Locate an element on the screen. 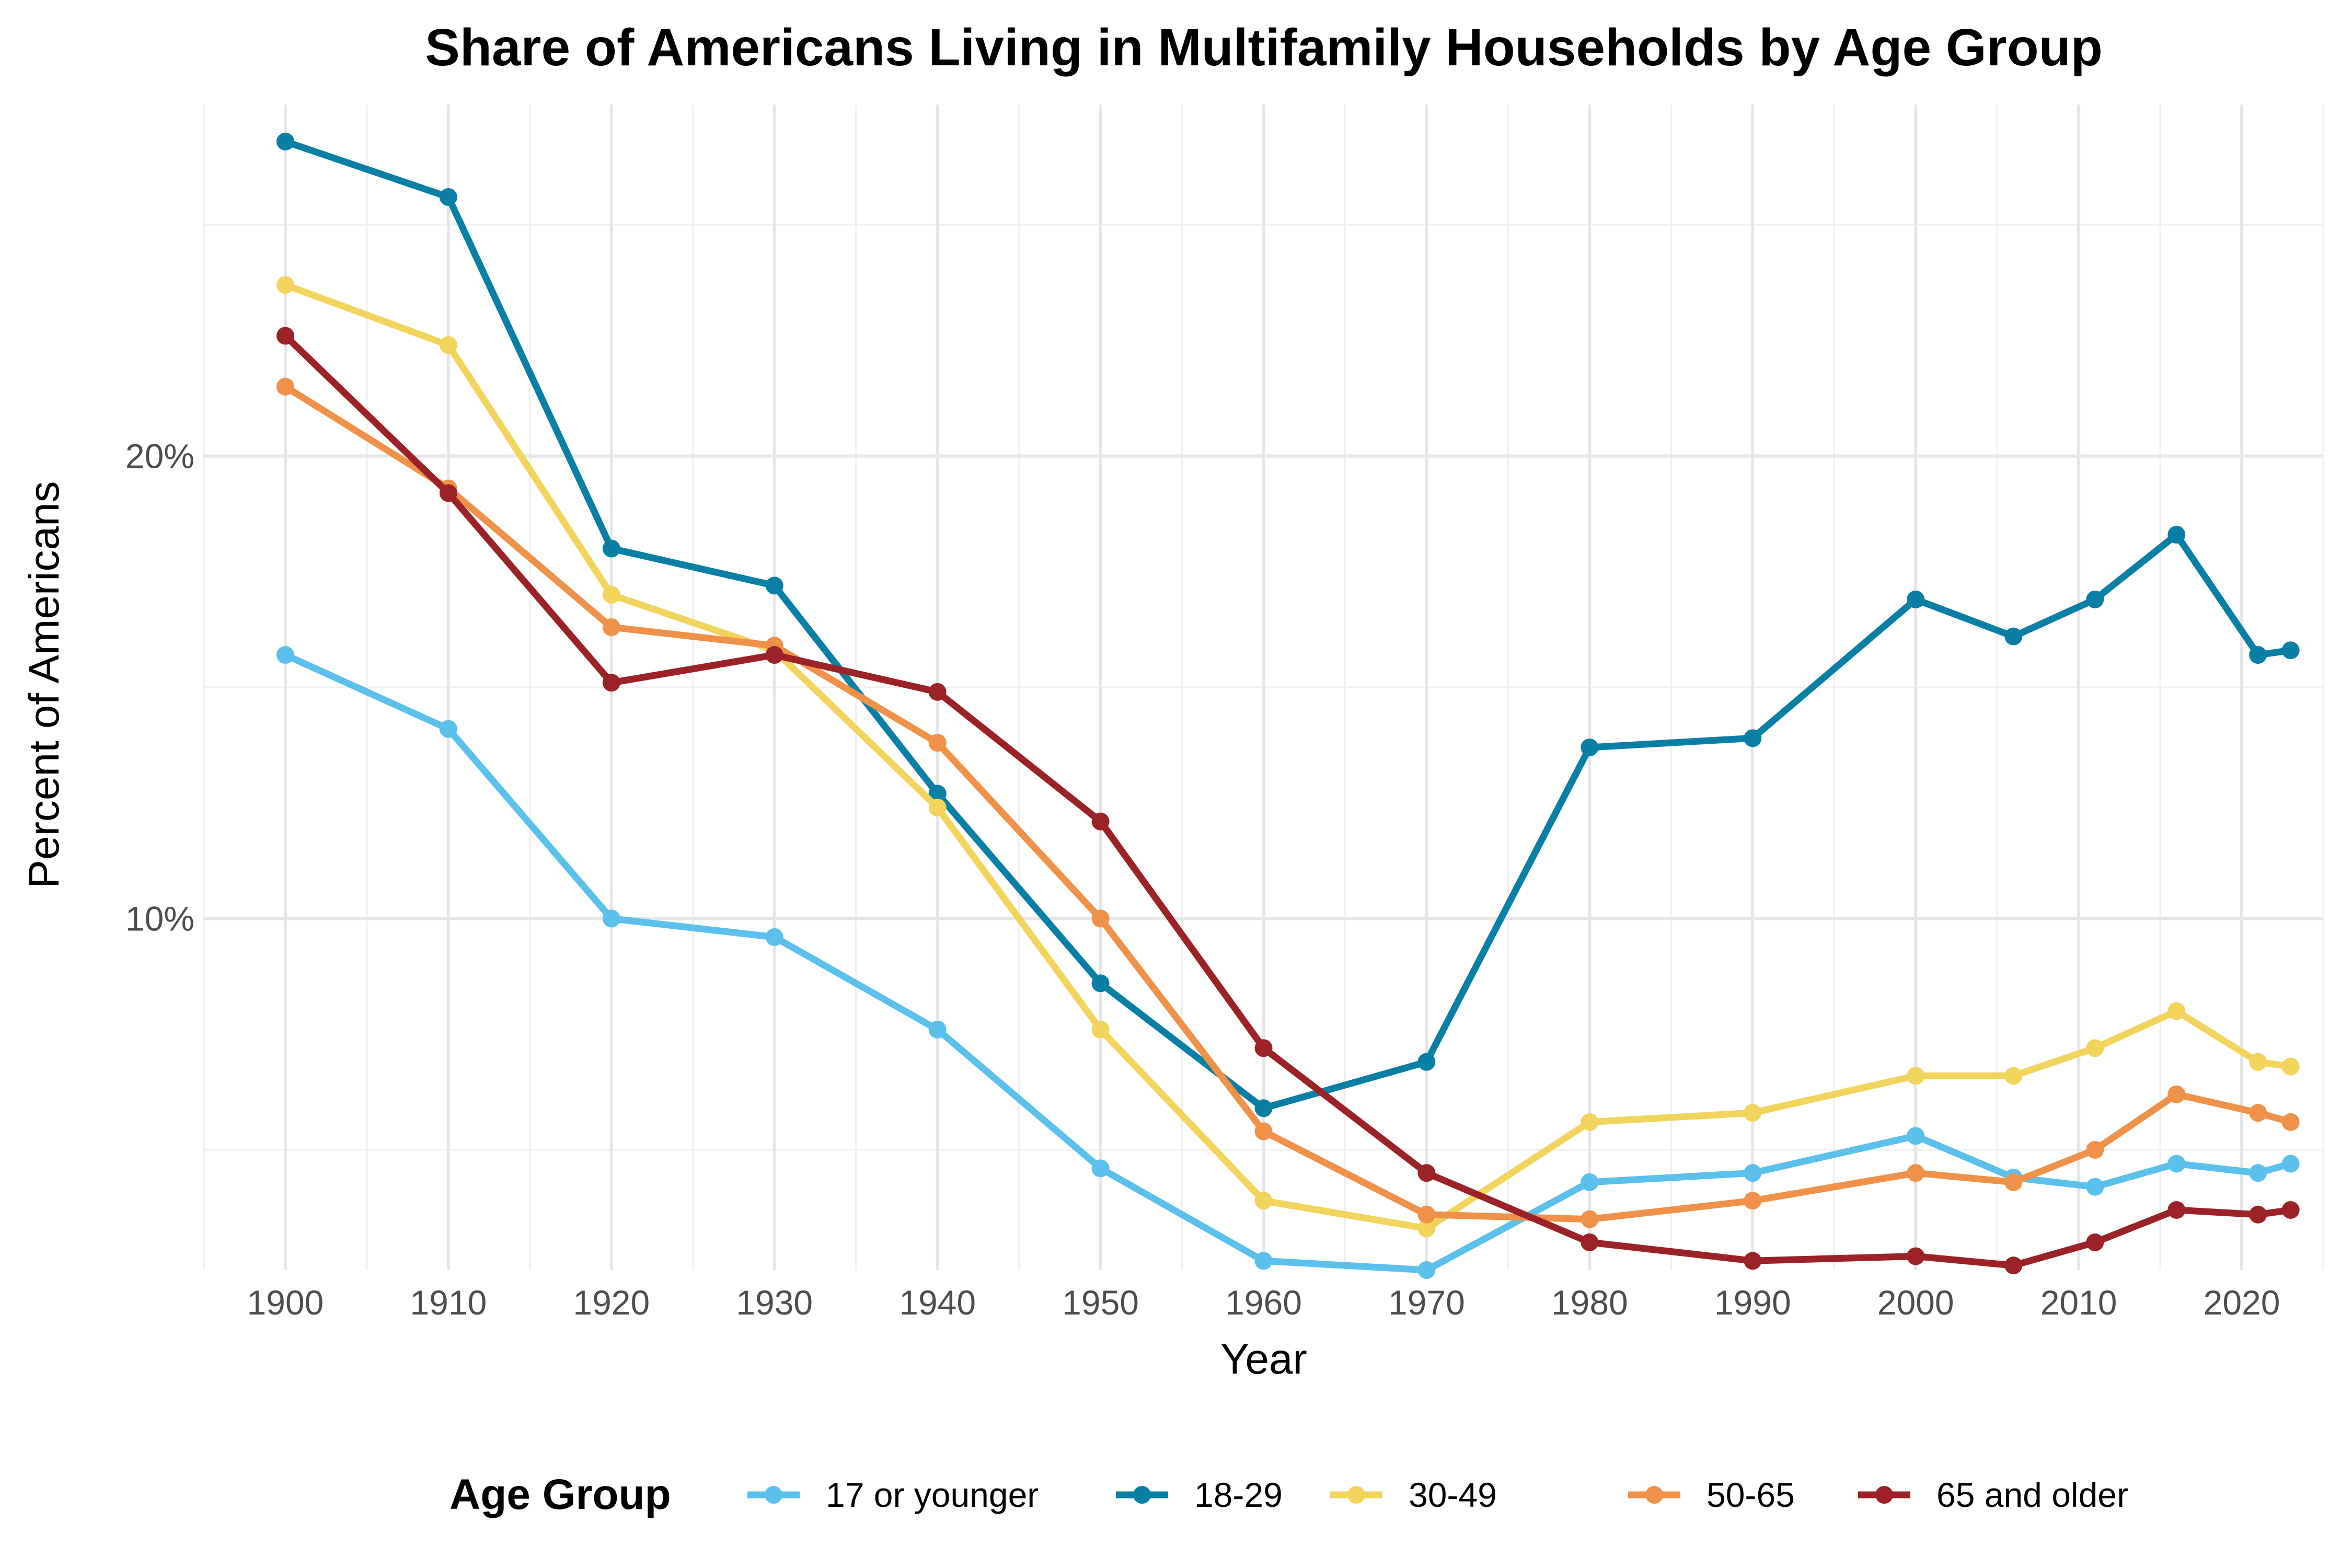  legend-item-18-29: 18-29 is located at coordinates (1199, 1494).